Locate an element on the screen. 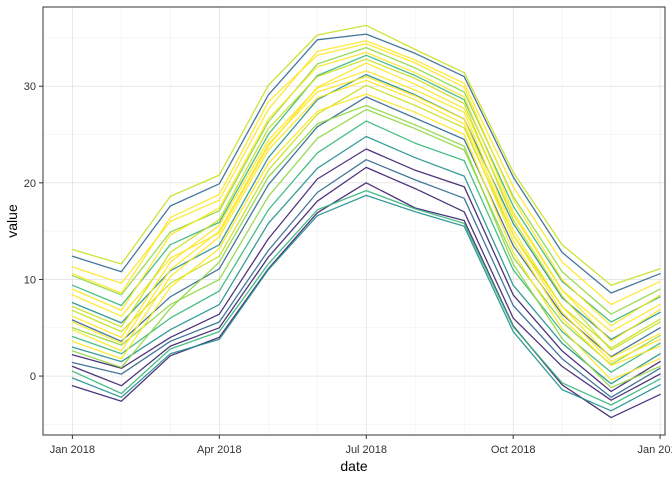  y-axis-title: value is located at coordinates (12, 221).